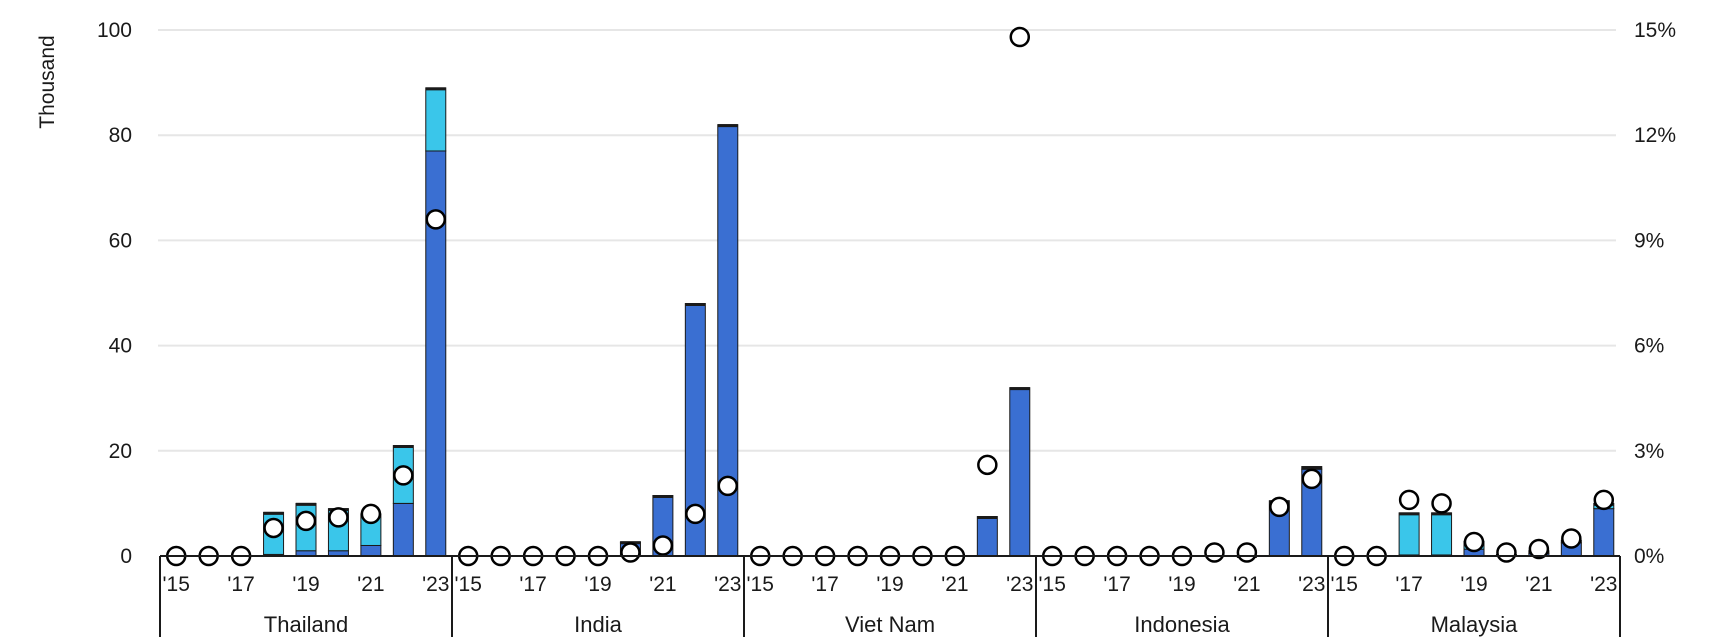 The image size is (1714, 637). Describe the element at coordinates (1475, 624) in the screenshot. I see `country-label: Malaysia` at that location.